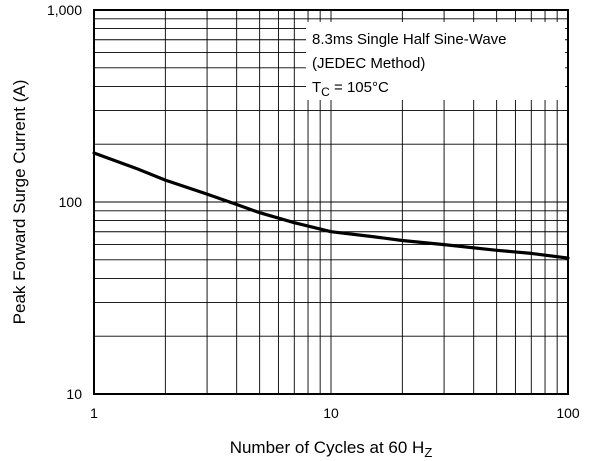 The image size is (589, 461). I want to click on x-axis-title-main: Number of Cycles at 60 H, so click(327, 447).